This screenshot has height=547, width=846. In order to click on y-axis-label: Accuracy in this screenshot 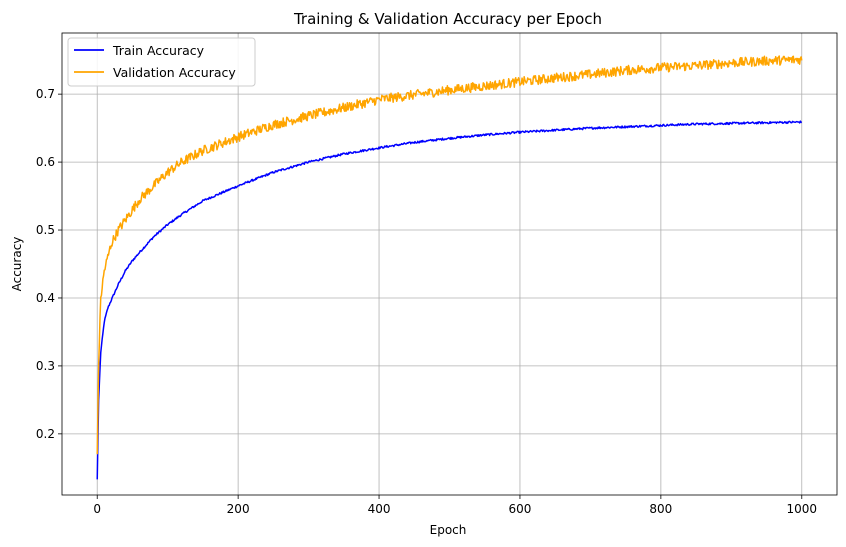, I will do `click(17, 264)`.